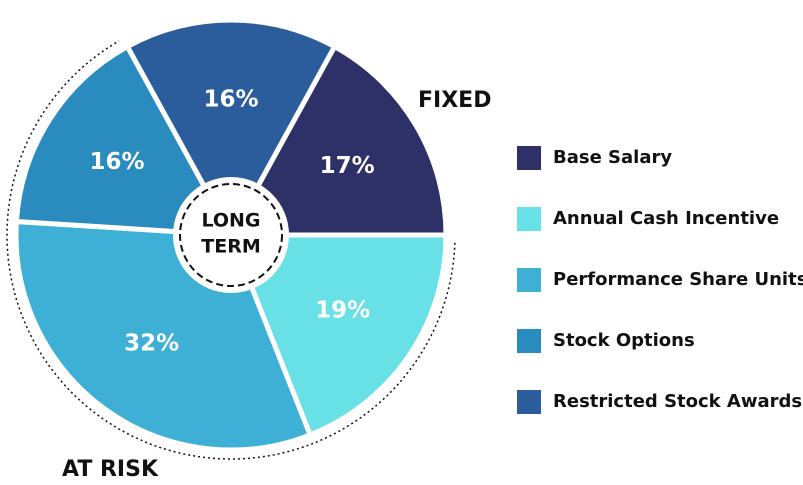 Image resolution: width=803 pixels, height=485 pixels. What do you see at coordinates (151, 344) in the screenshot?
I see `slice-label: 32%` at bounding box center [151, 344].